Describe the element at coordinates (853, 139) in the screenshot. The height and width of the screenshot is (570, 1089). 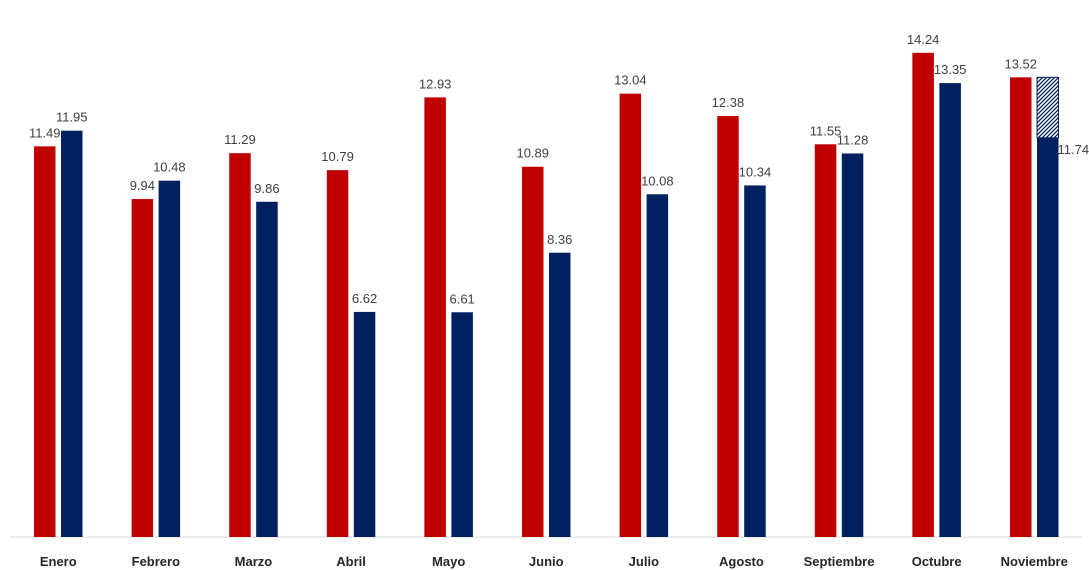
I see `value-label-septiembre-series-2: 11.28` at that location.